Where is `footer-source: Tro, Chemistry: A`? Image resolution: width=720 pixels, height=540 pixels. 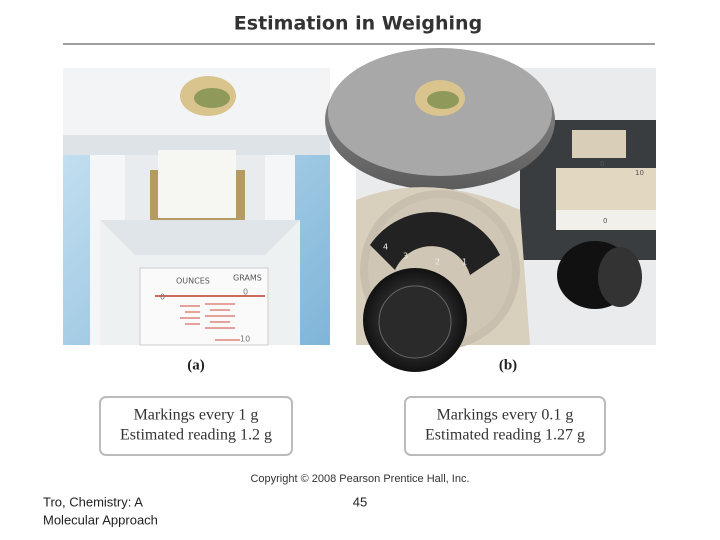 footer-source: Tro, Chemistry: A is located at coordinates (93, 501).